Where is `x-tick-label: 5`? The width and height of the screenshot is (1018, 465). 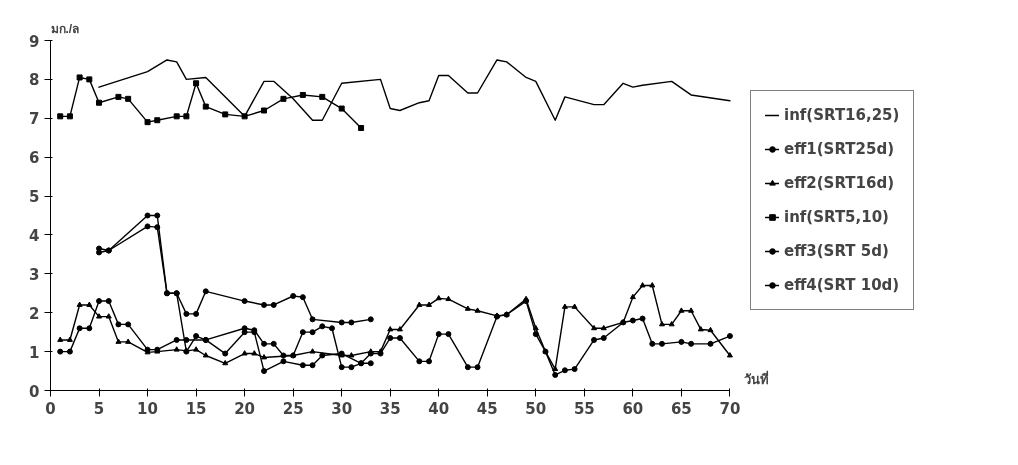
x-tick-label: 5 is located at coordinates (99, 408).